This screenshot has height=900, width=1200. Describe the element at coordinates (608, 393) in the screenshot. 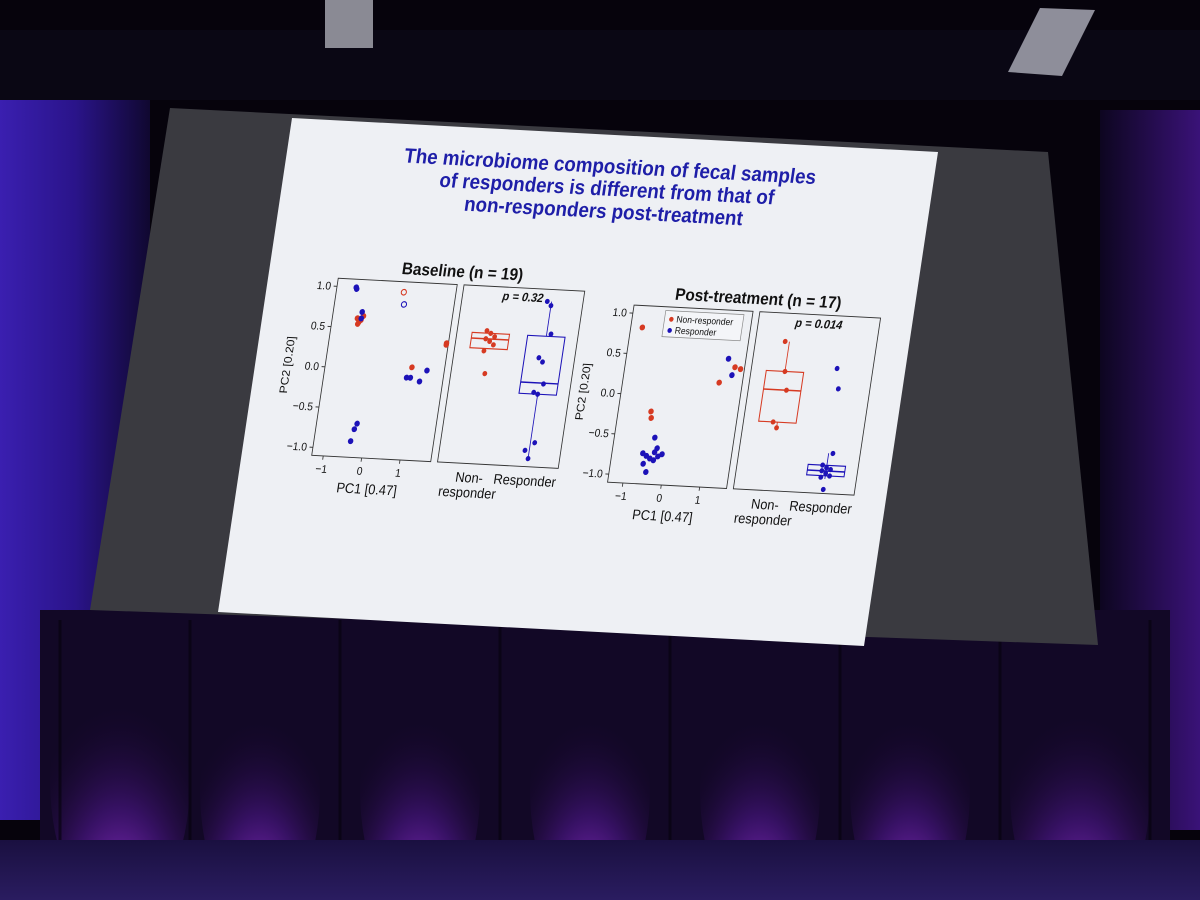

I see `y-tick-label: 0.0` at that location.